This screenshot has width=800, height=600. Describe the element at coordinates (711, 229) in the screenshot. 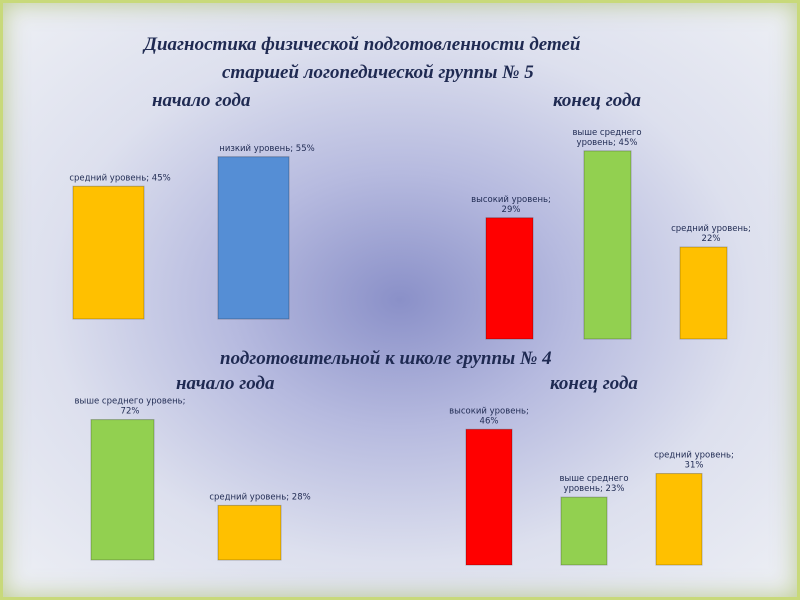

I see `chart-2-data-label-3-line-1: средний уровень;` at that location.